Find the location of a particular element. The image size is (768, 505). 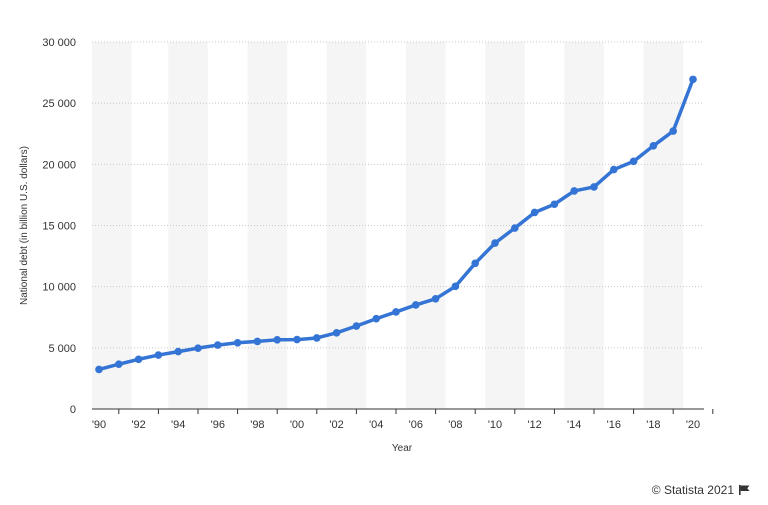

y-tick-15000: 15 000 is located at coordinates (59, 227).